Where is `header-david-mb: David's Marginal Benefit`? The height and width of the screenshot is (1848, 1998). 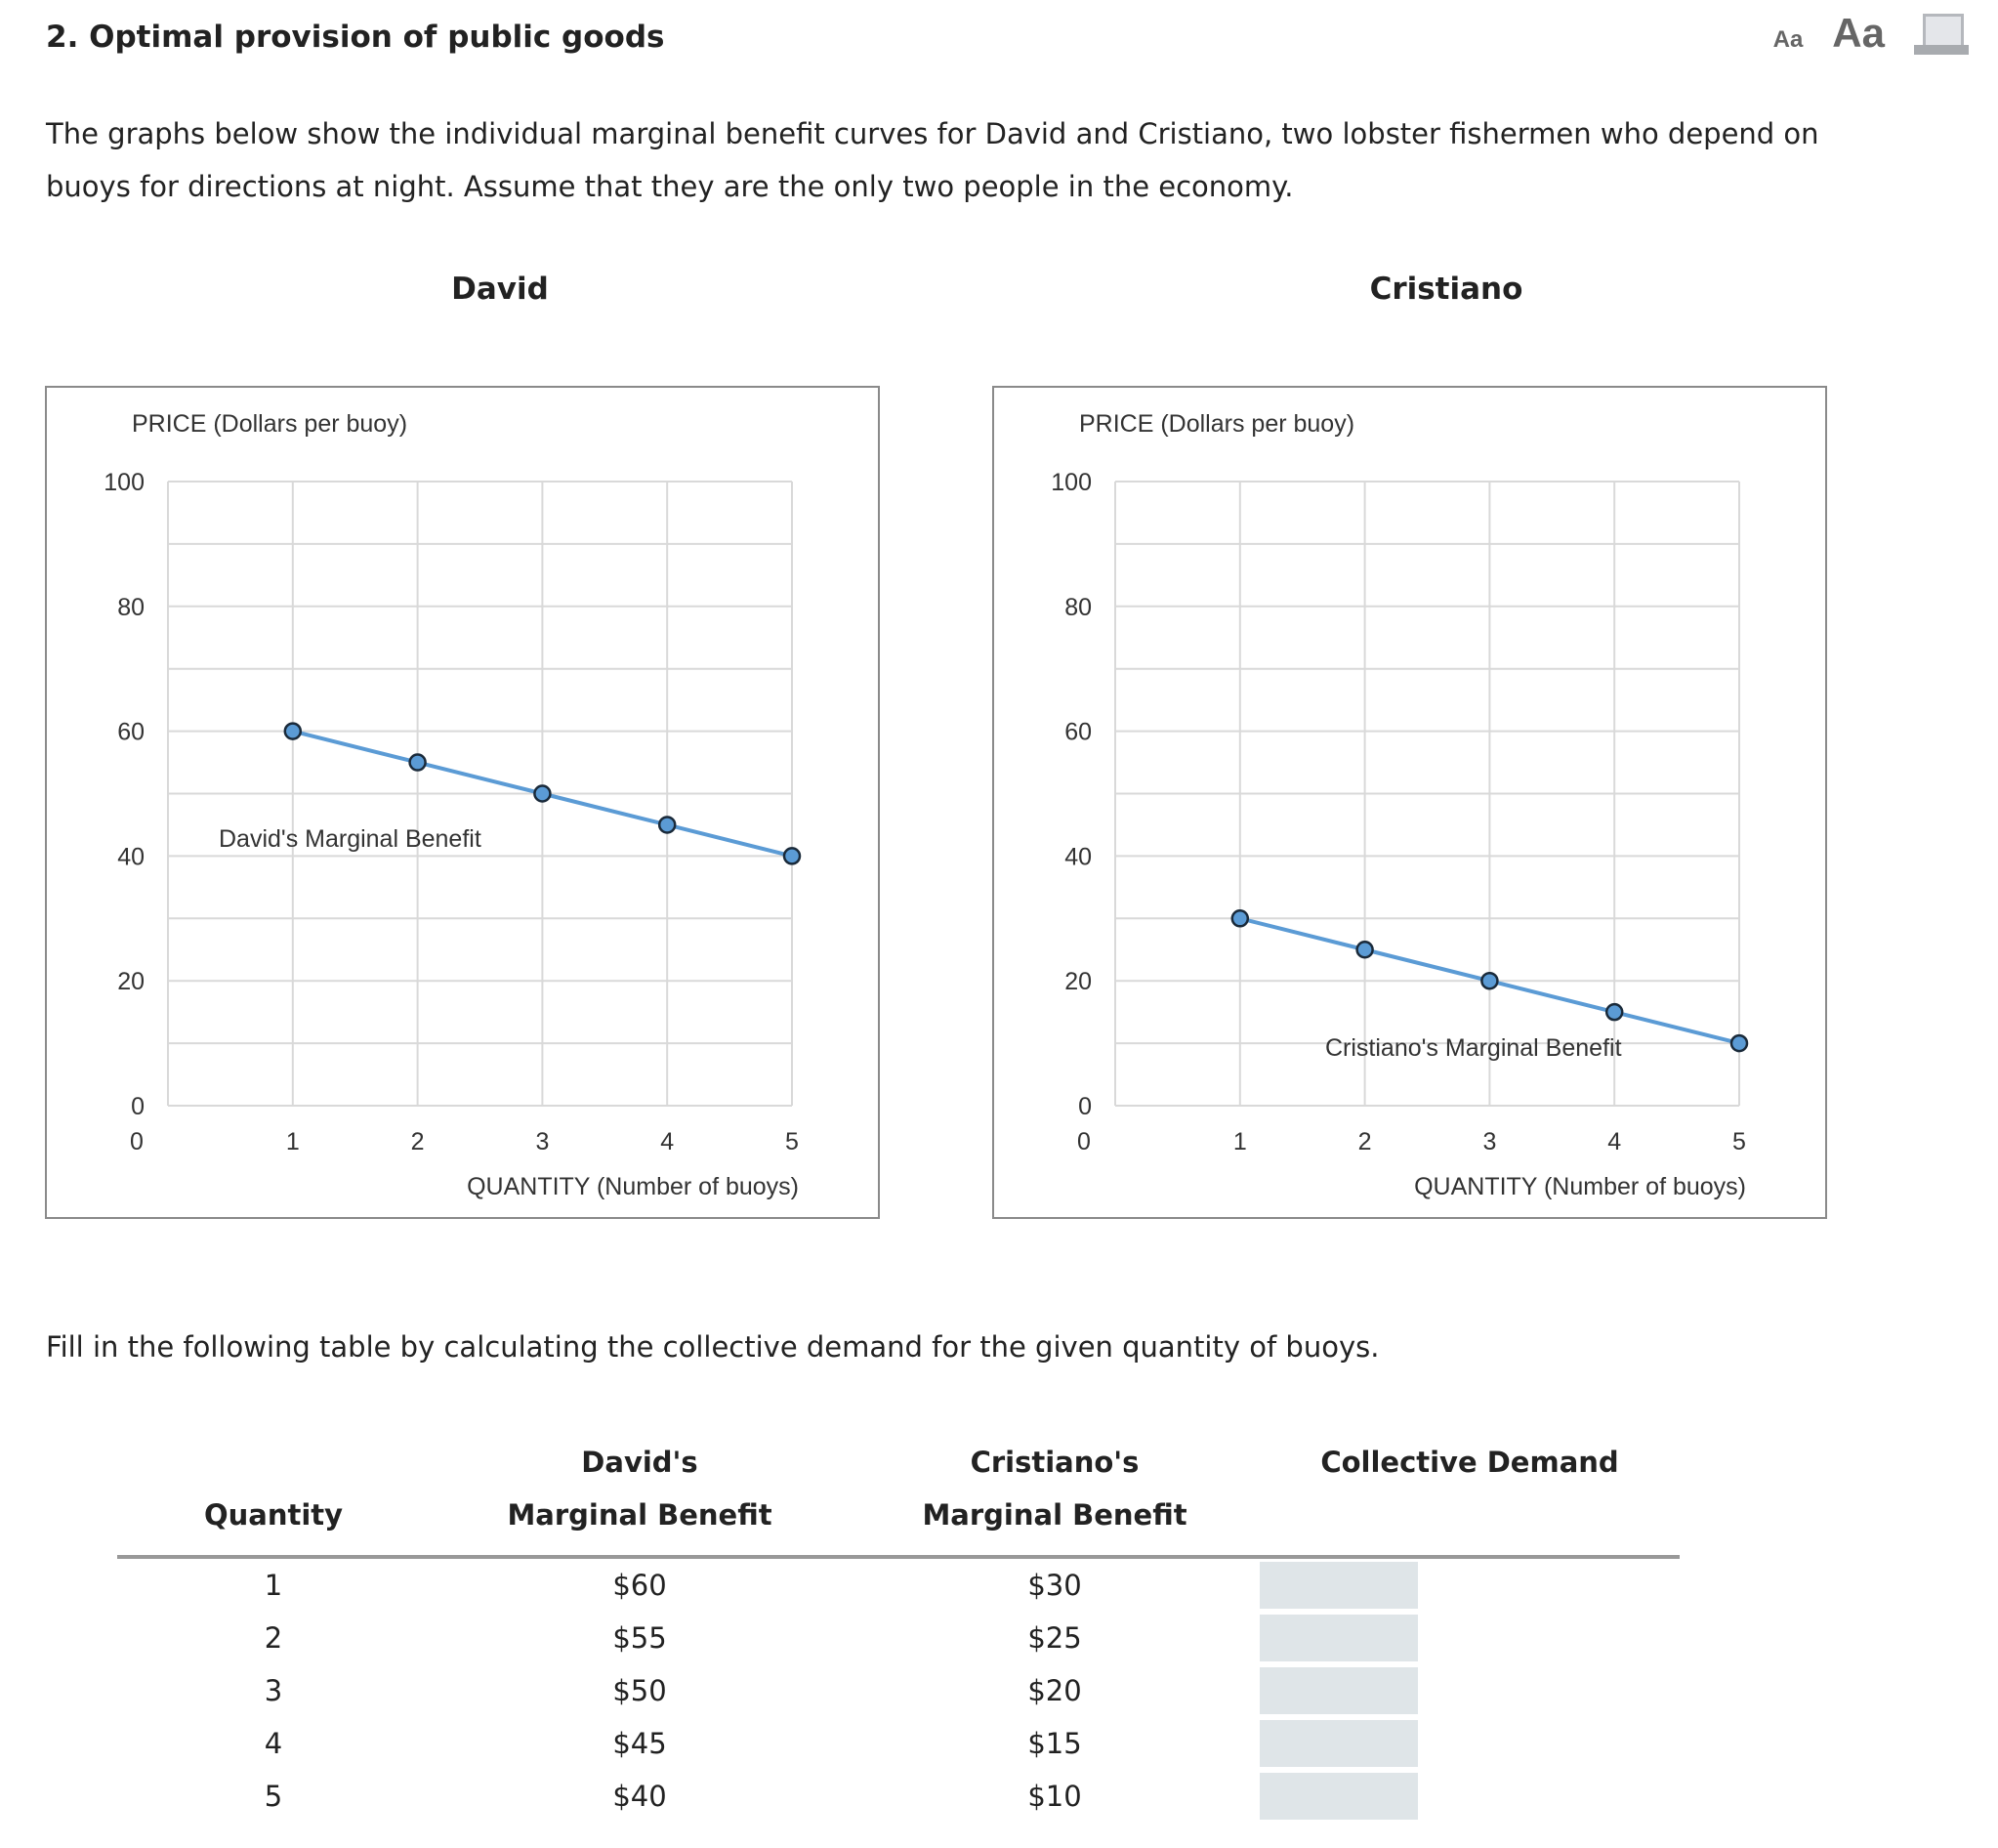 header-david-mb: David's Marginal Benefit is located at coordinates (639, 1489).